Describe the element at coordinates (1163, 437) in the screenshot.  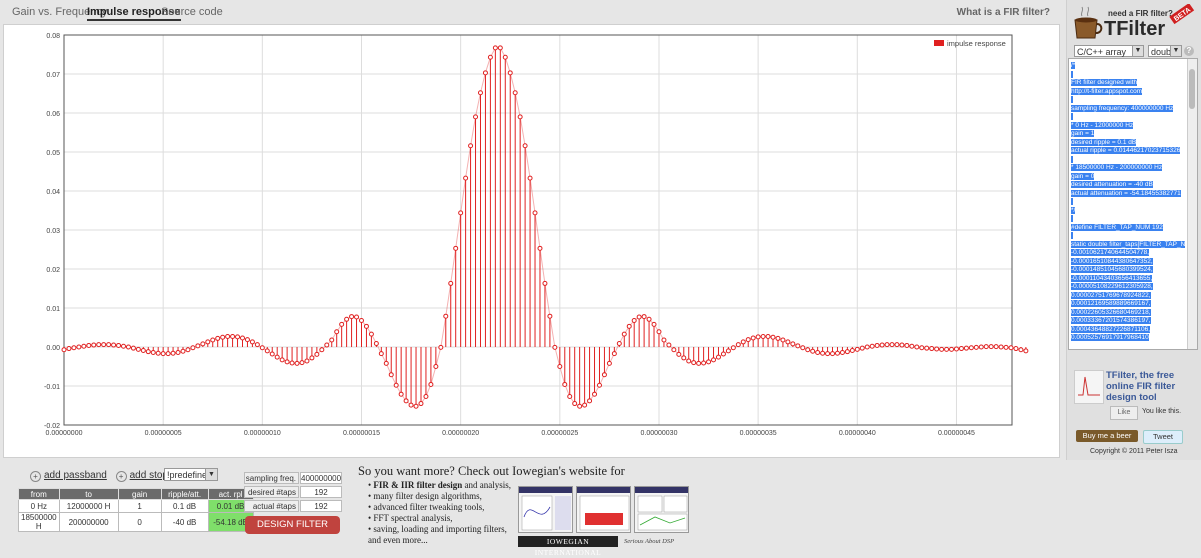
I see `tweet-button: Tweet` at that location.